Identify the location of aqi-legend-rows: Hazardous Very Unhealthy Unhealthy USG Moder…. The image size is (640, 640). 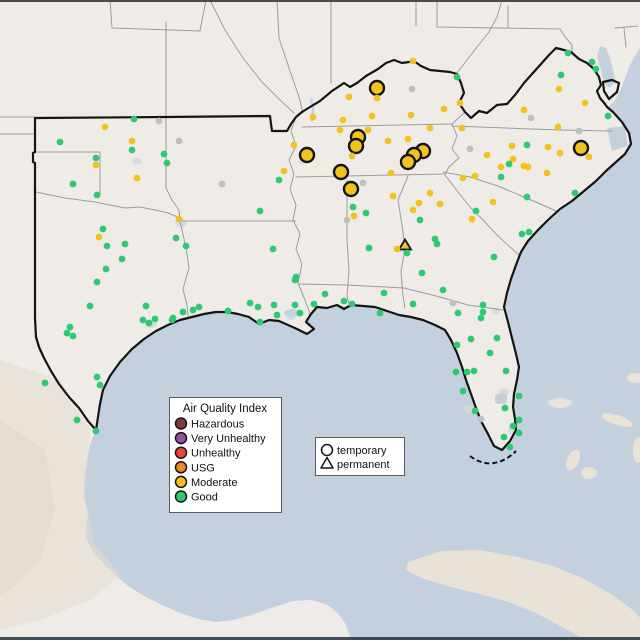
(220, 460).